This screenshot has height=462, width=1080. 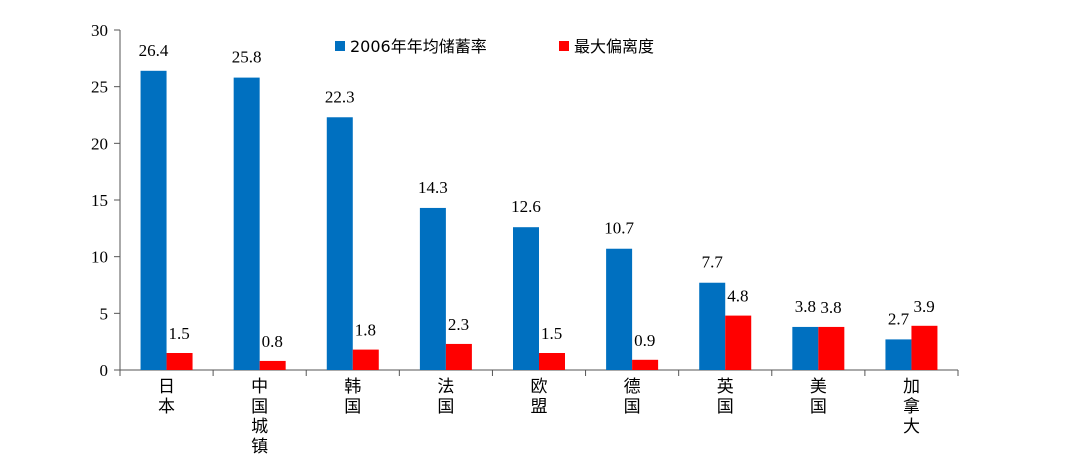 I want to click on category-label-char: 美, so click(x=818, y=387).